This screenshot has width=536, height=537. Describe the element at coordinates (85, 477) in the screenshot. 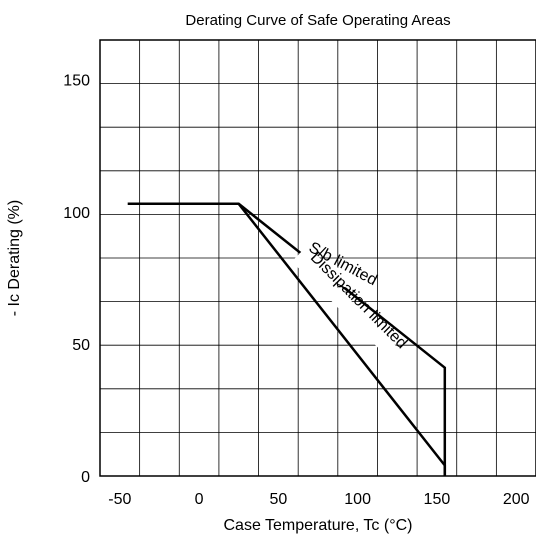

I see `y-tick-label: 0` at that location.